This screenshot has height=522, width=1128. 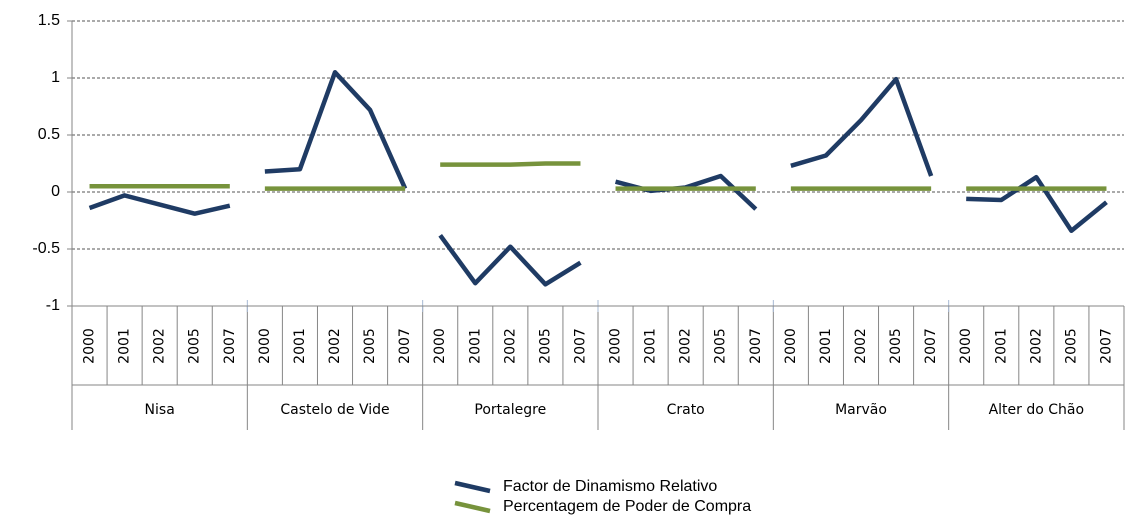 What do you see at coordinates (1036, 410) in the screenshot?
I see `group-label: Alter do Chão` at bounding box center [1036, 410].